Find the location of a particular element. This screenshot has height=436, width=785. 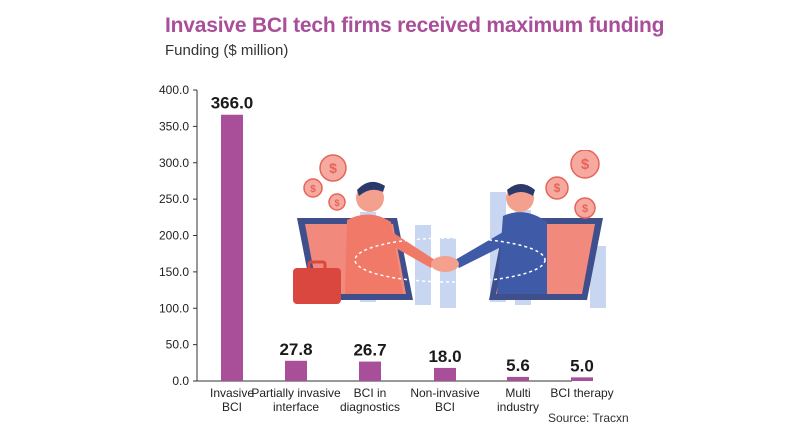

category-label: BCI in is located at coordinates (370, 393).